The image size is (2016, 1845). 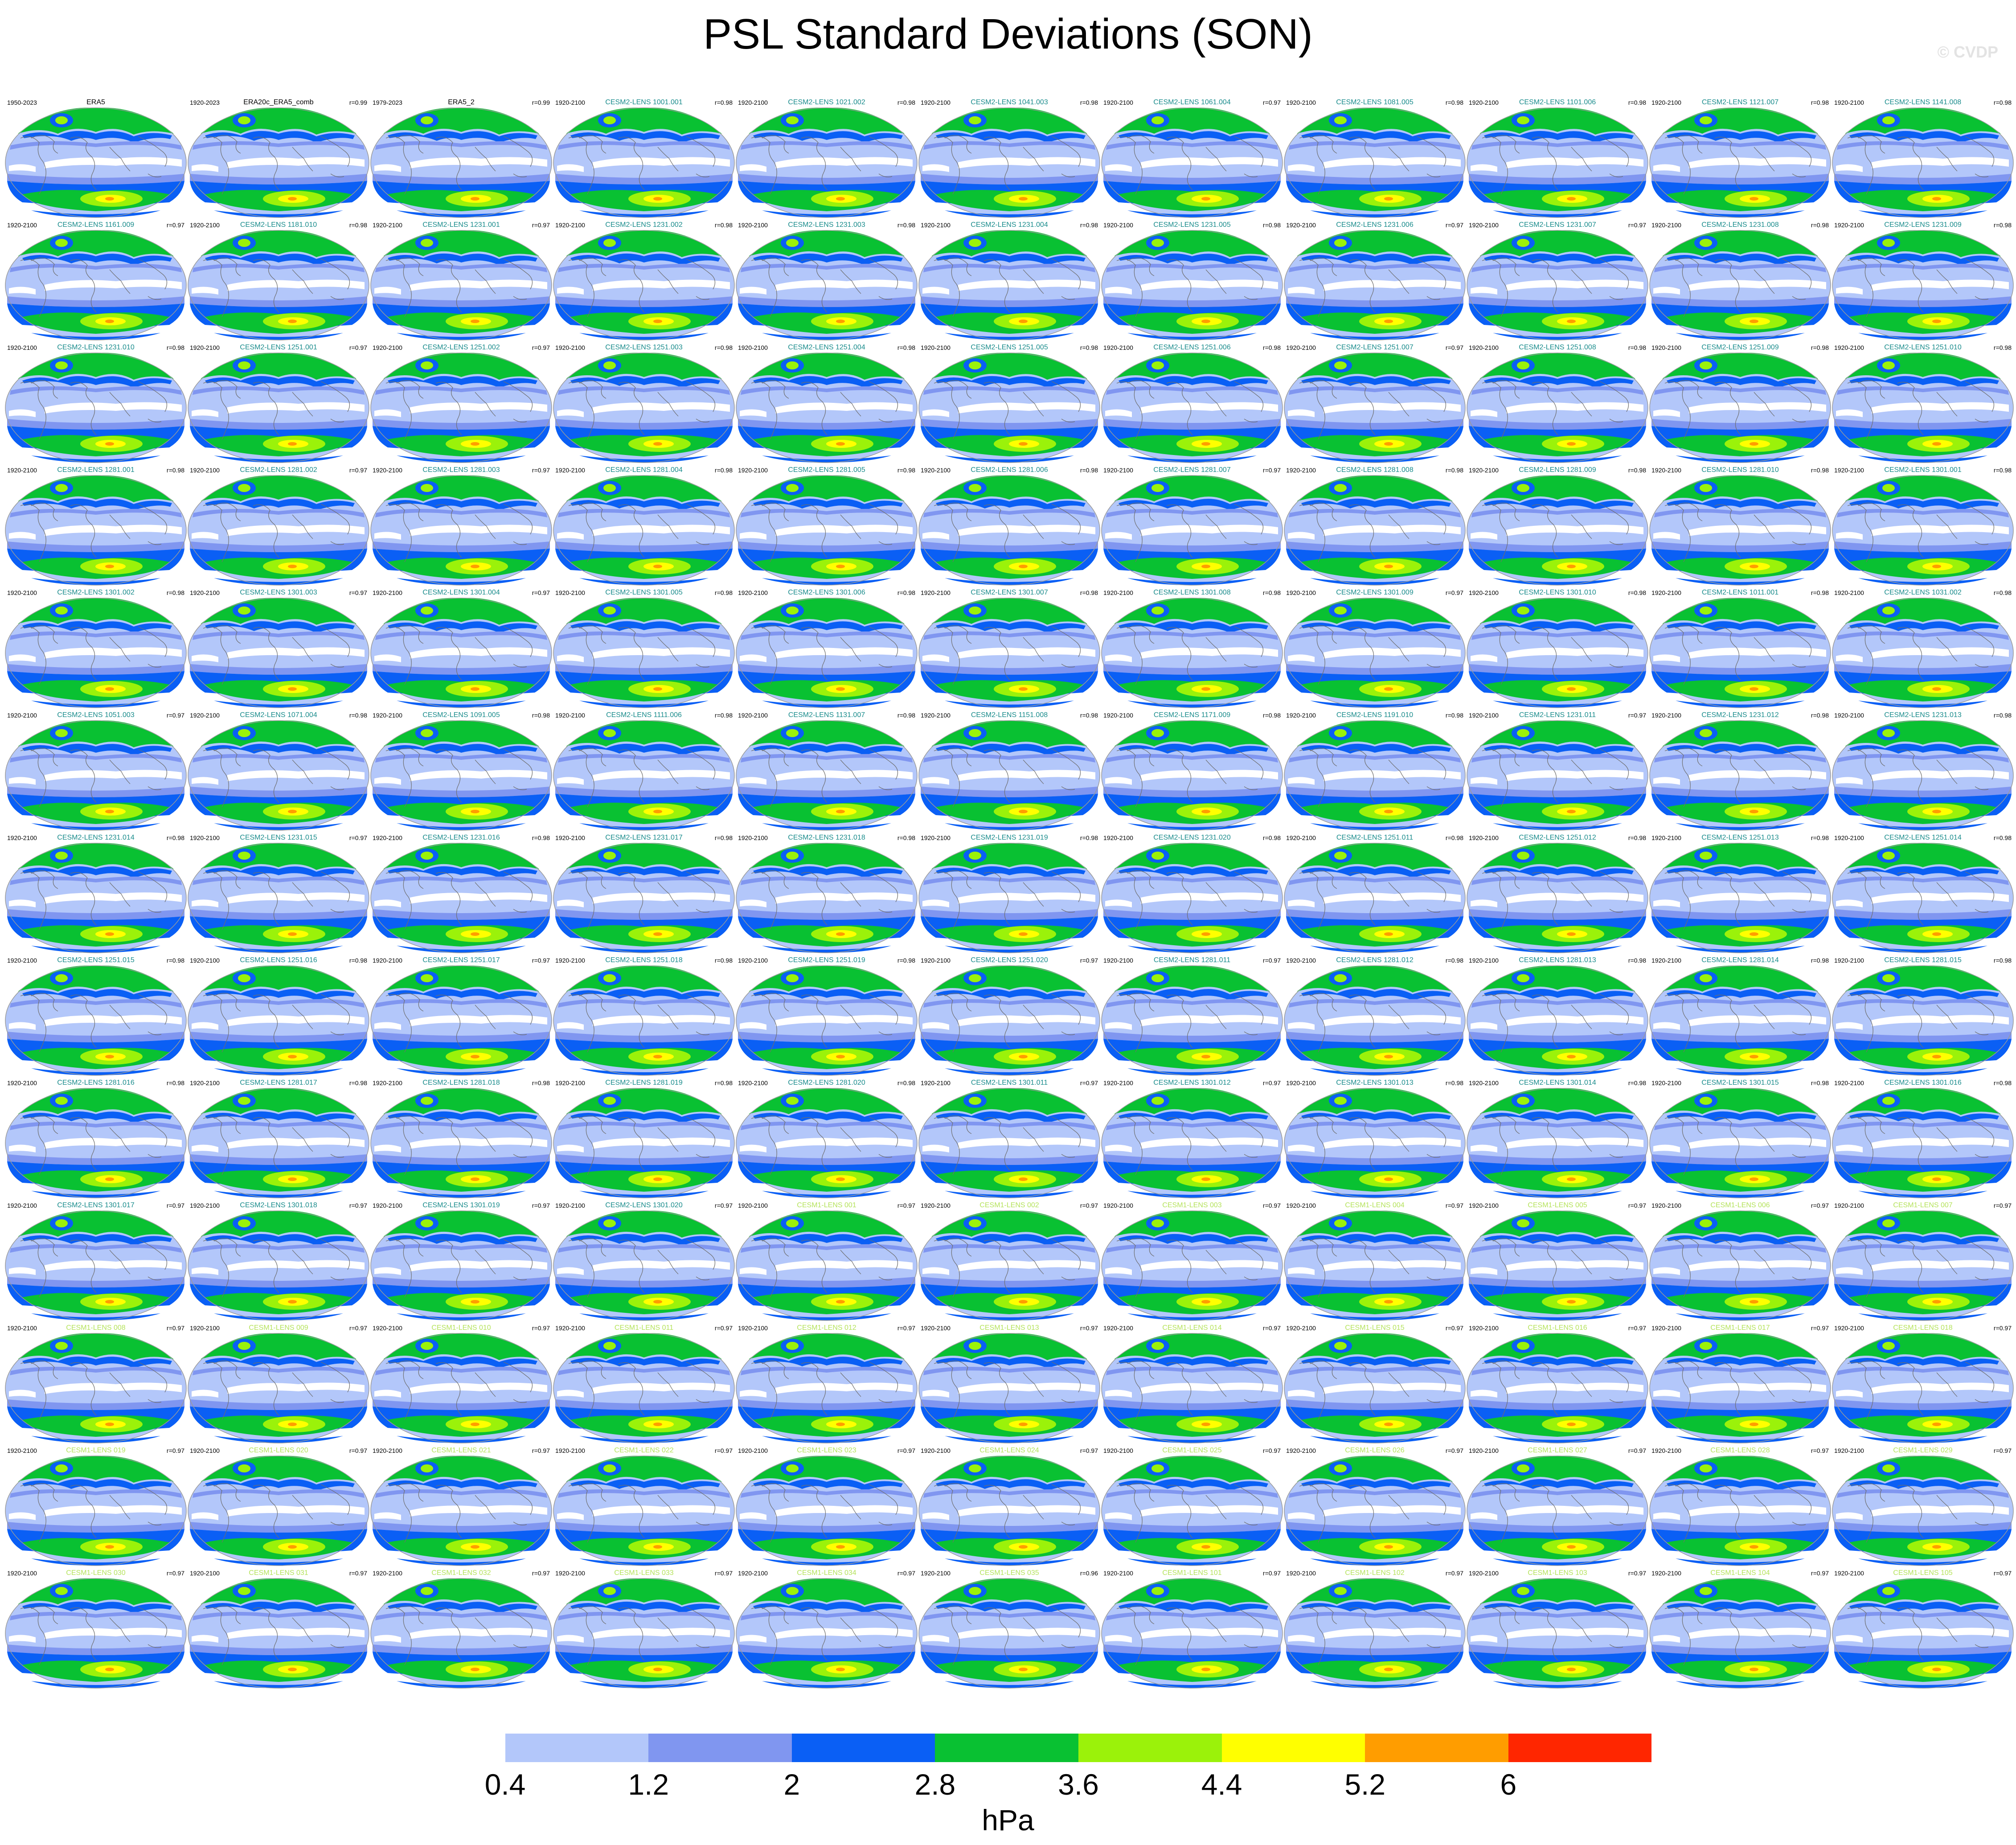 What do you see at coordinates (1740, 593) in the screenshot?
I see `panel-label: CESM2-LENS 1011.001` at bounding box center [1740, 593].